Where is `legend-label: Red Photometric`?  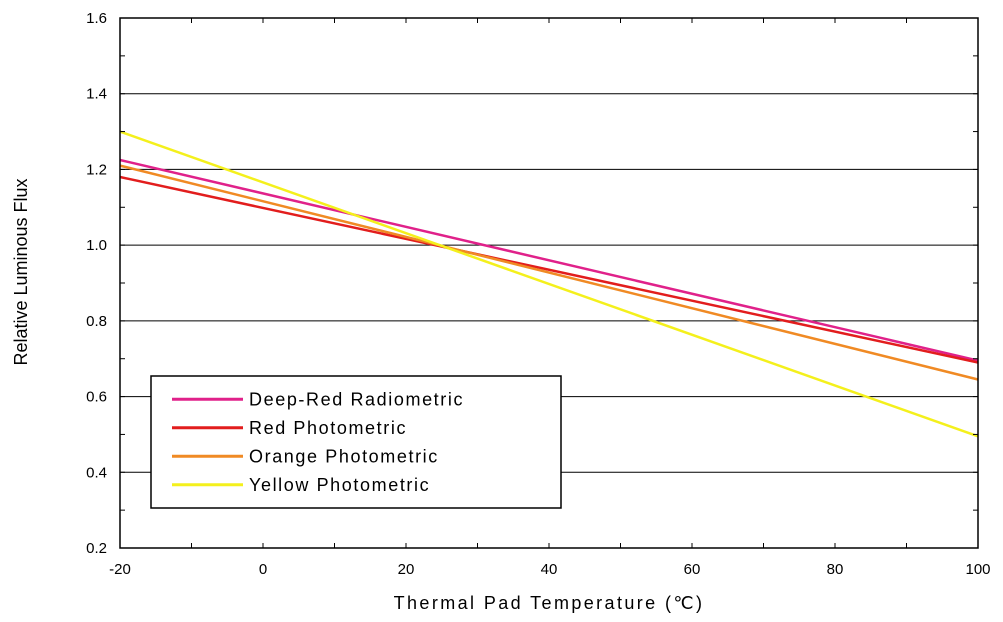 legend-label: Red Photometric is located at coordinates (328, 428).